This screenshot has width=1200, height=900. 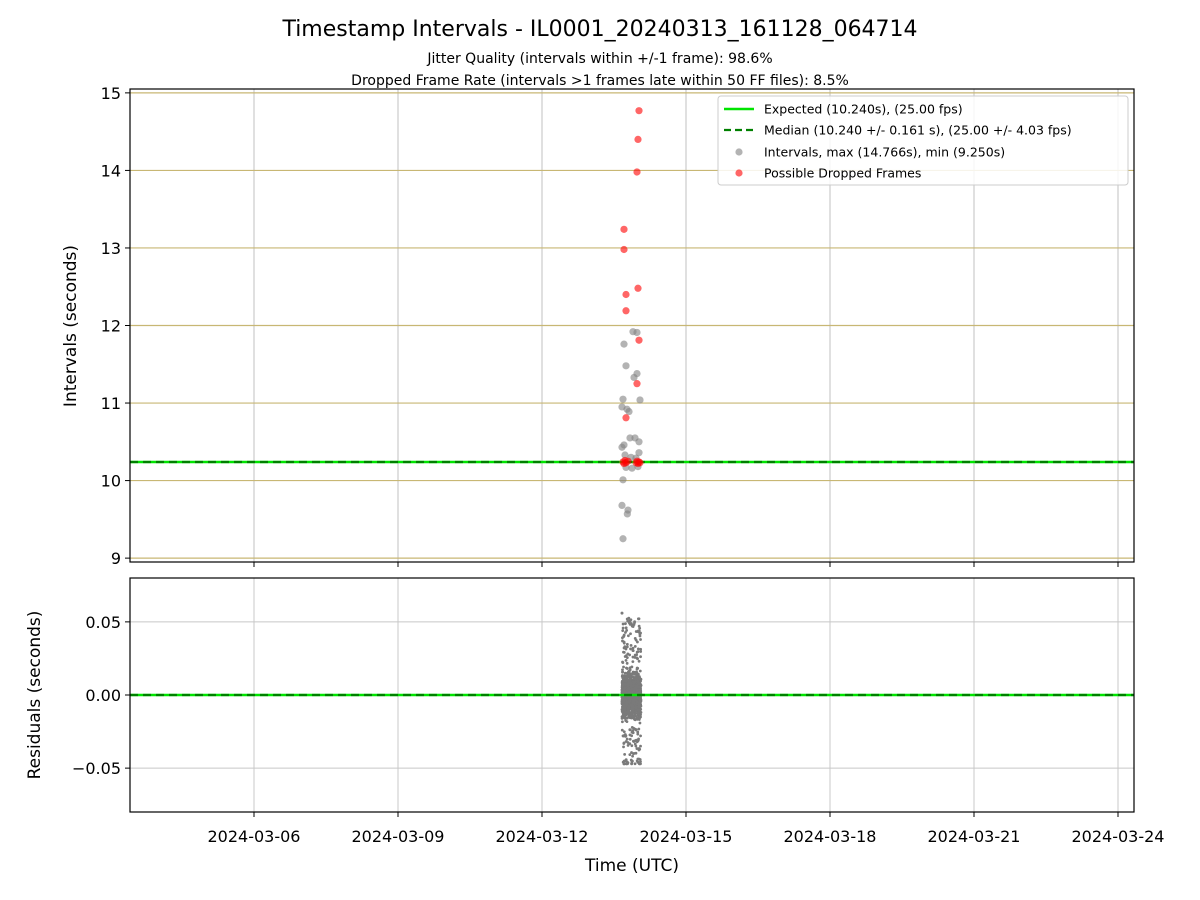 I want to click on xtick-label-2: 2024-03-12, so click(x=542, y=836).